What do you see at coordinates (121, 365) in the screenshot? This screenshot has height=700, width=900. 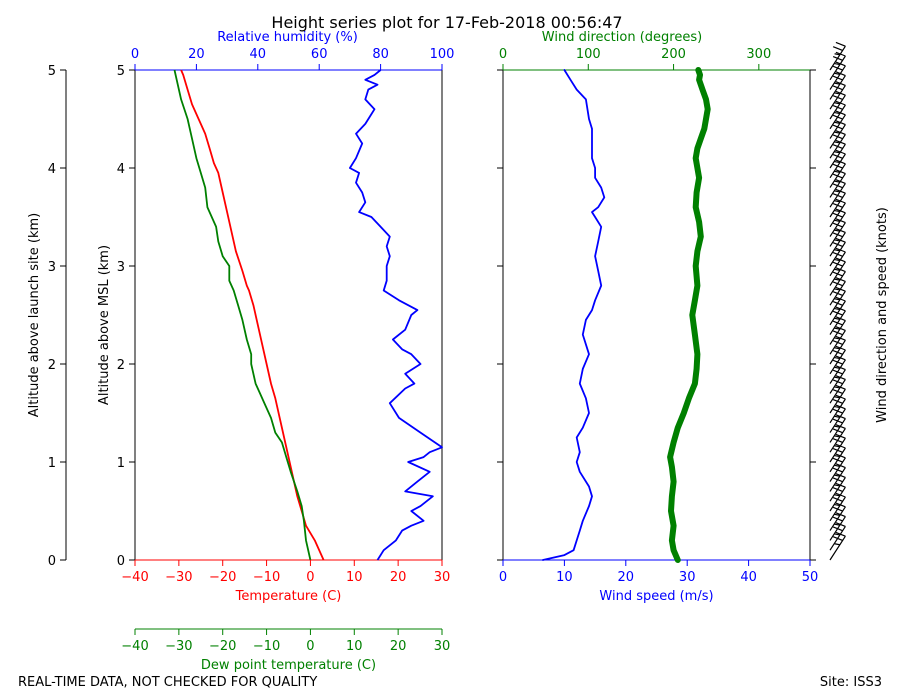 I see `msl-y-tick-label: 2` at bounding box center [121, 365].